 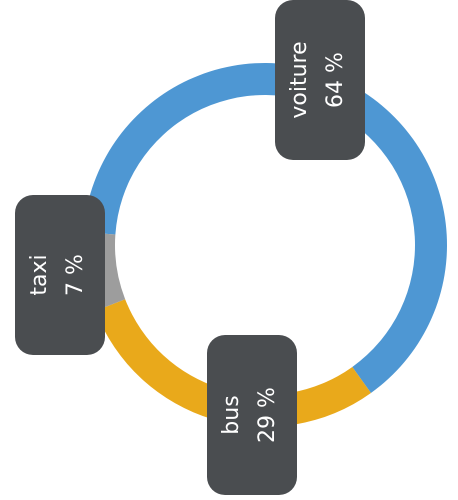 I want to click on data-label: voiture 64 %, so click(x=320, y=80).